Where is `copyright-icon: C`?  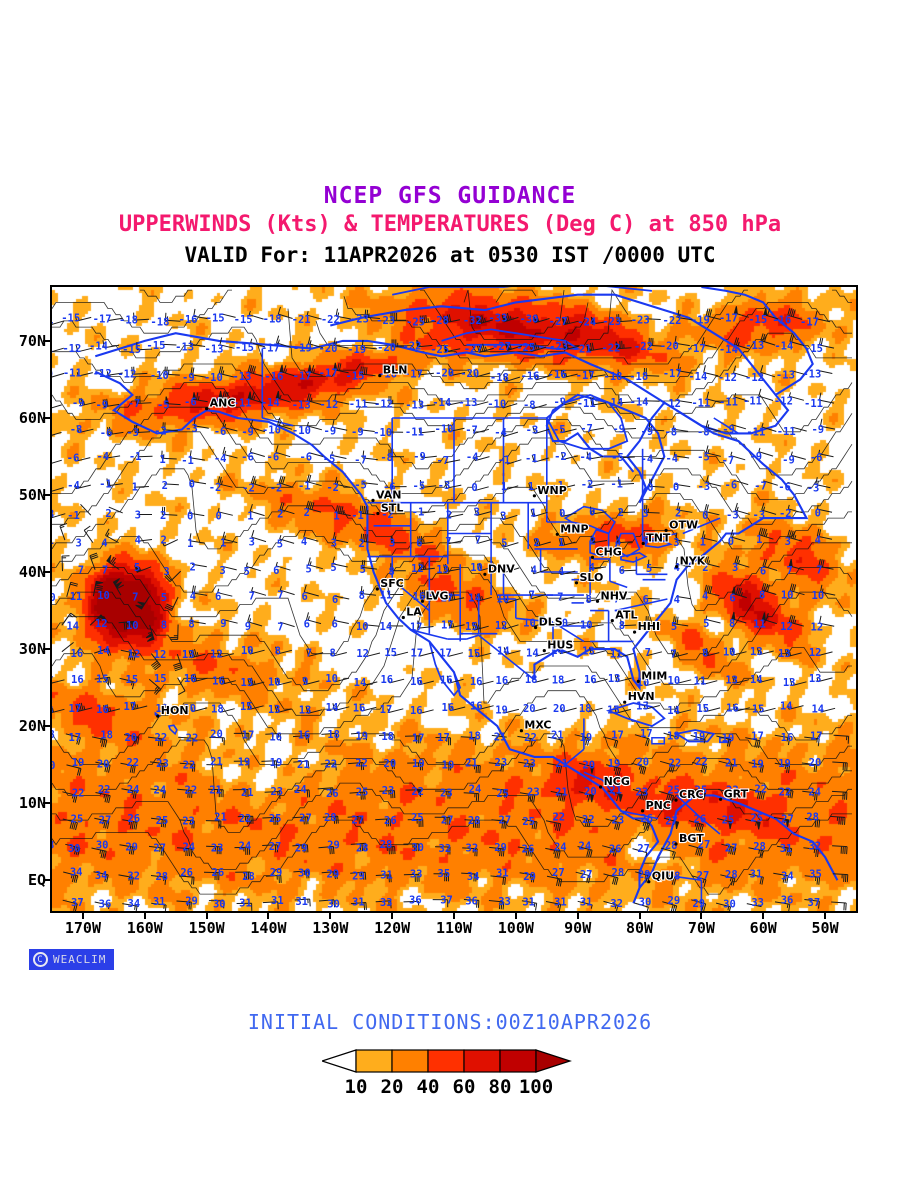
copyright-icon: C is located at coordinates (40, 959).